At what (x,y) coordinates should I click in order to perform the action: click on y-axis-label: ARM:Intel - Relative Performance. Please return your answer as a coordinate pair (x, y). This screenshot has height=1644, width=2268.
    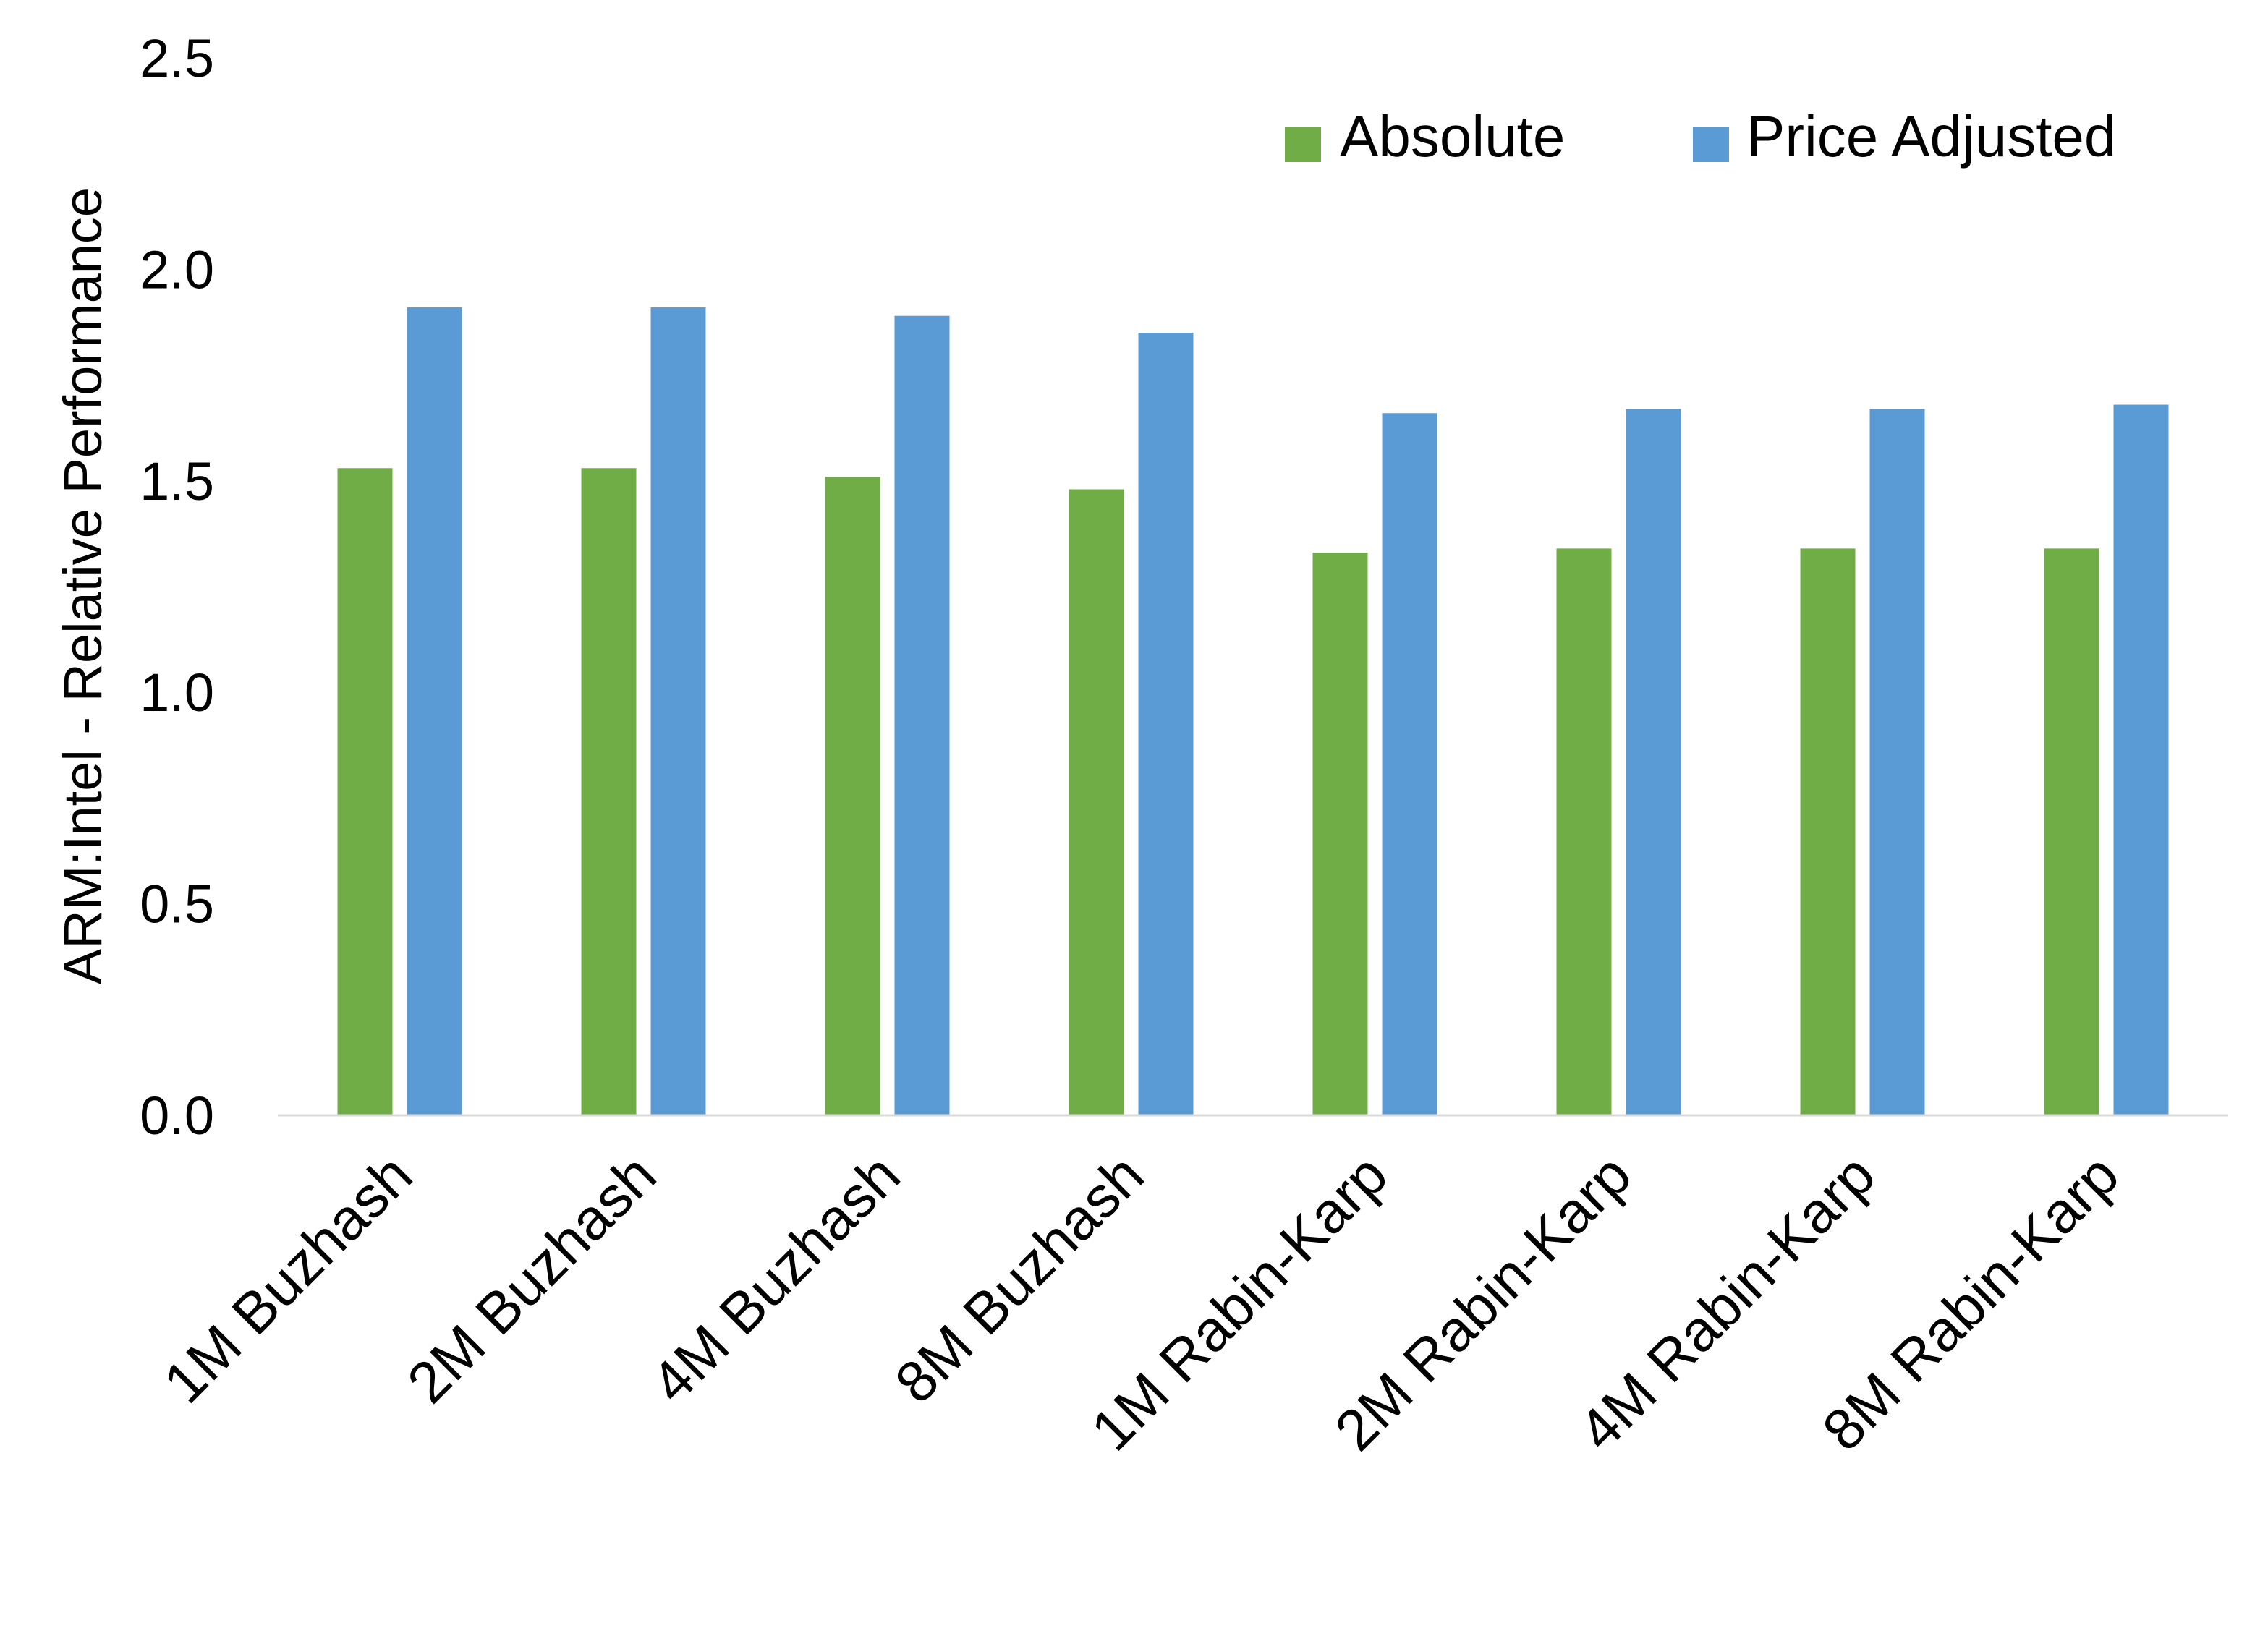
    Looking at the image, I should click on (83, 585).